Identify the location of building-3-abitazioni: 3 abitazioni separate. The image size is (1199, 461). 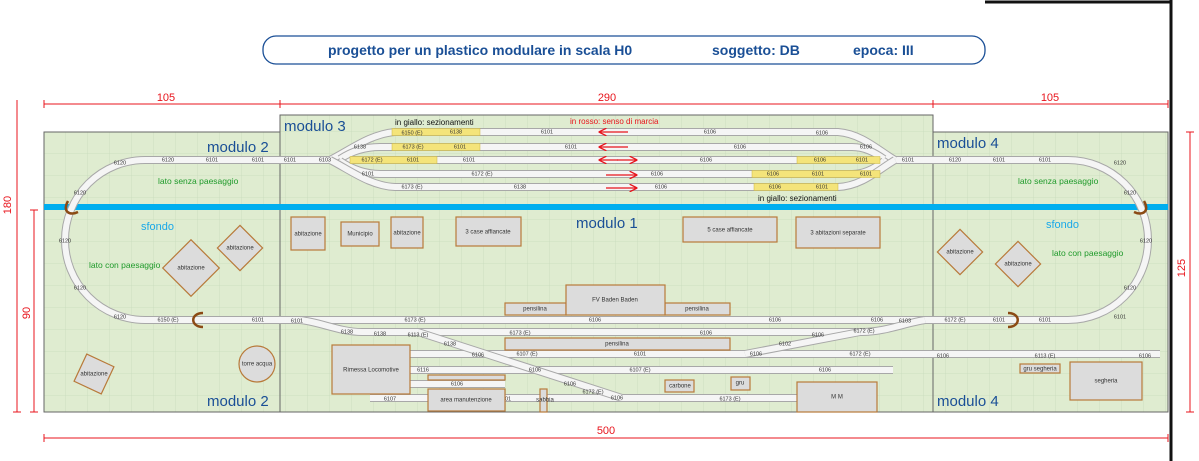
(838, 234).